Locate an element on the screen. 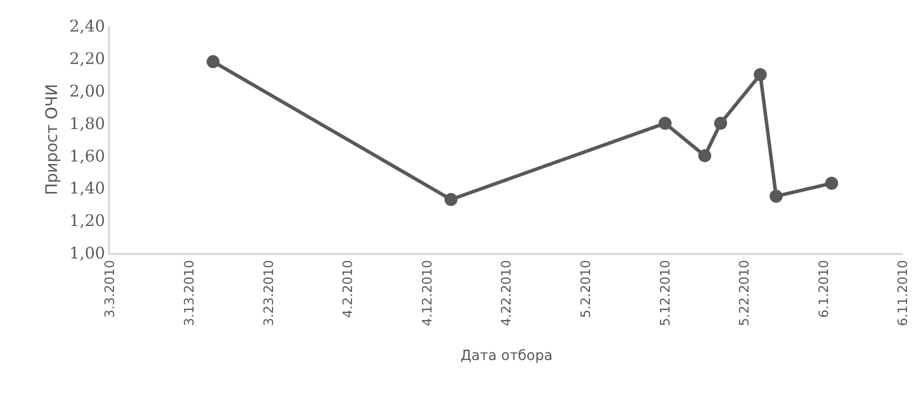  x-tick-label: 4.12.2010 is located at coordinates (428, 293).